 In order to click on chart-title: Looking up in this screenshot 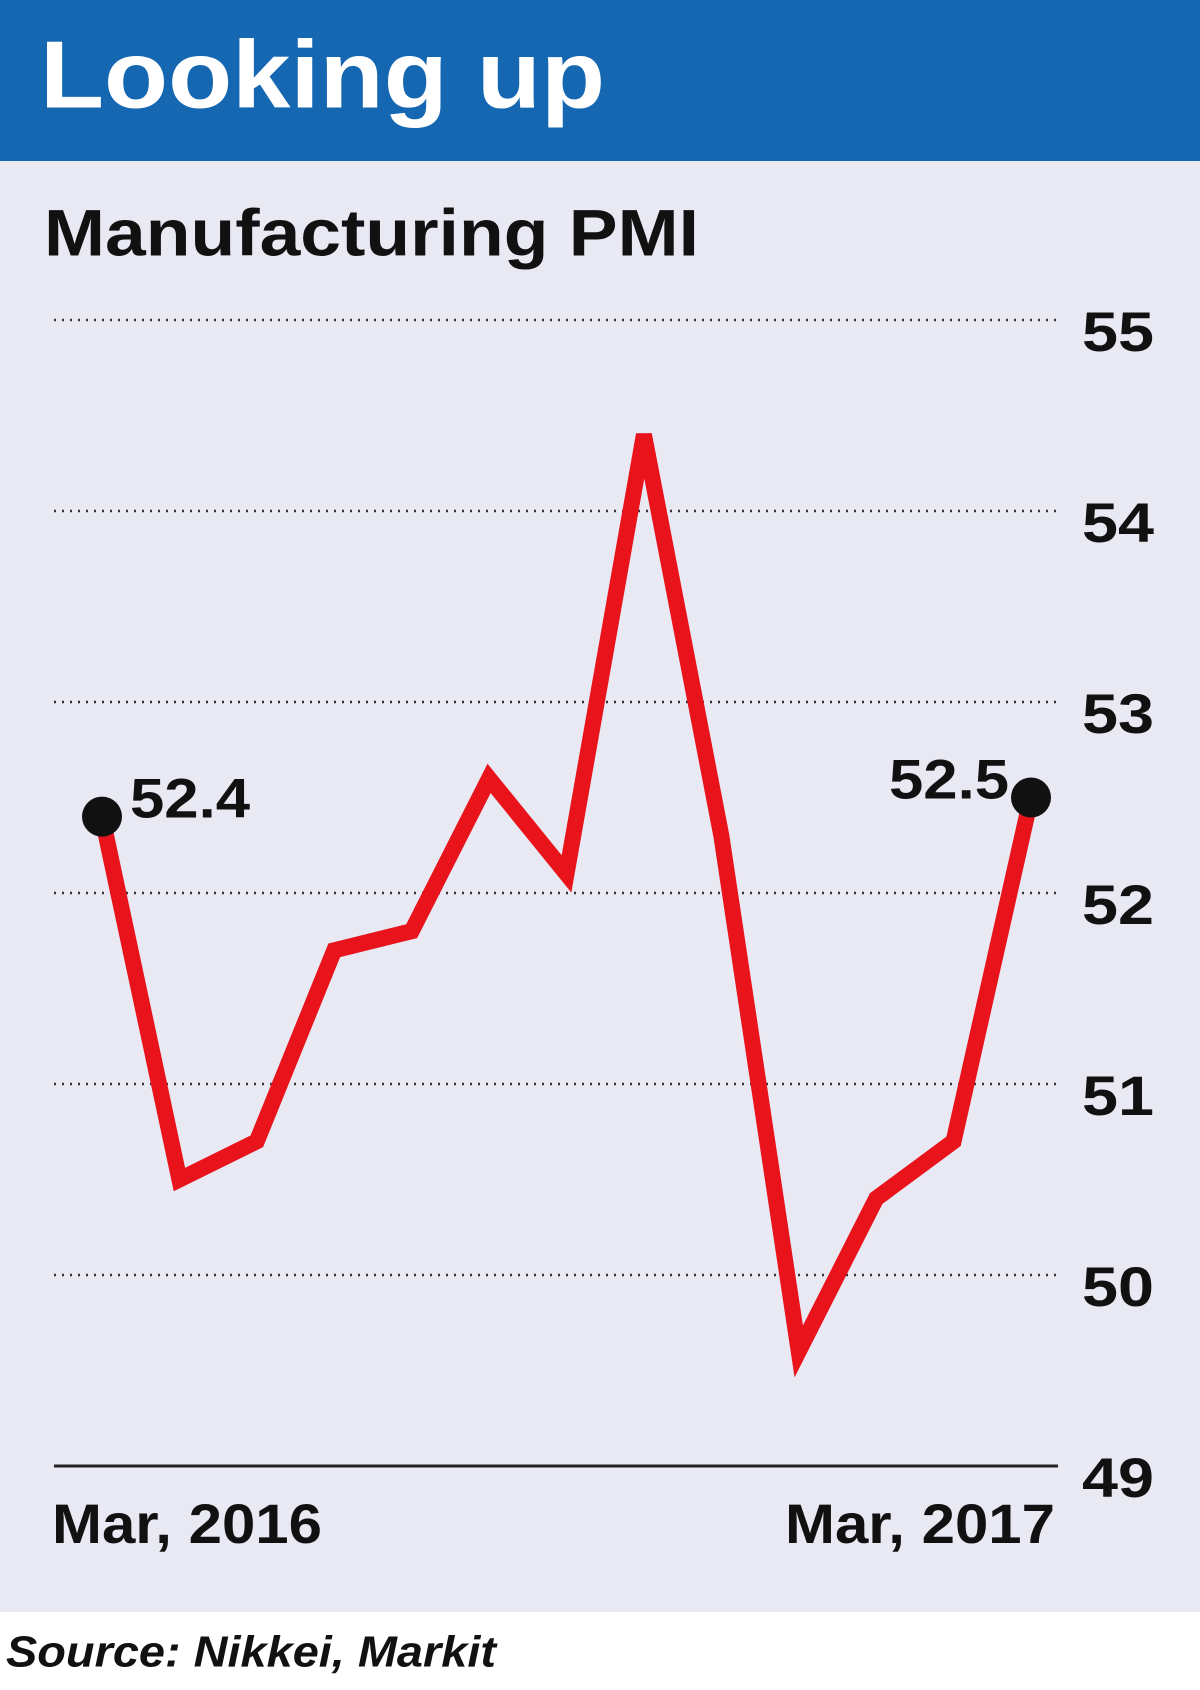, I will do `click(322, 74)`.